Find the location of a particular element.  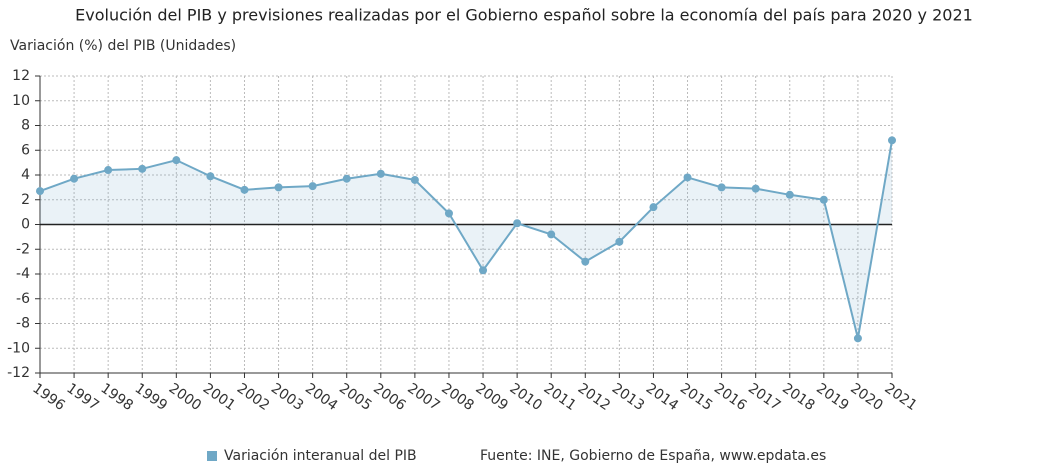

x-tick-label: 2013 is located at coordinates (628, 397).